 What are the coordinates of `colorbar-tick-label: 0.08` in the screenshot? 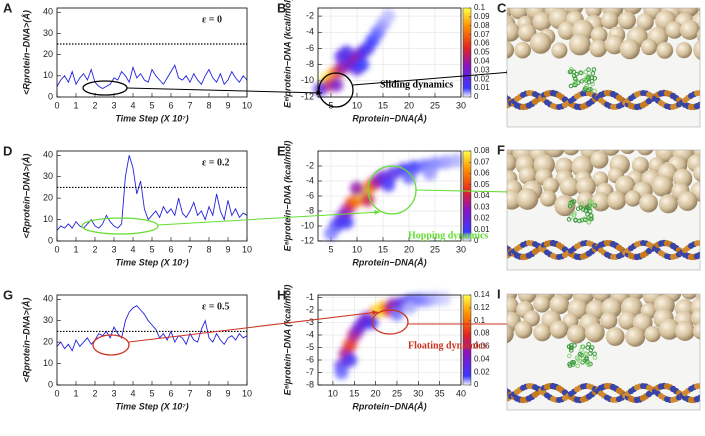 It's located at (482, 150).